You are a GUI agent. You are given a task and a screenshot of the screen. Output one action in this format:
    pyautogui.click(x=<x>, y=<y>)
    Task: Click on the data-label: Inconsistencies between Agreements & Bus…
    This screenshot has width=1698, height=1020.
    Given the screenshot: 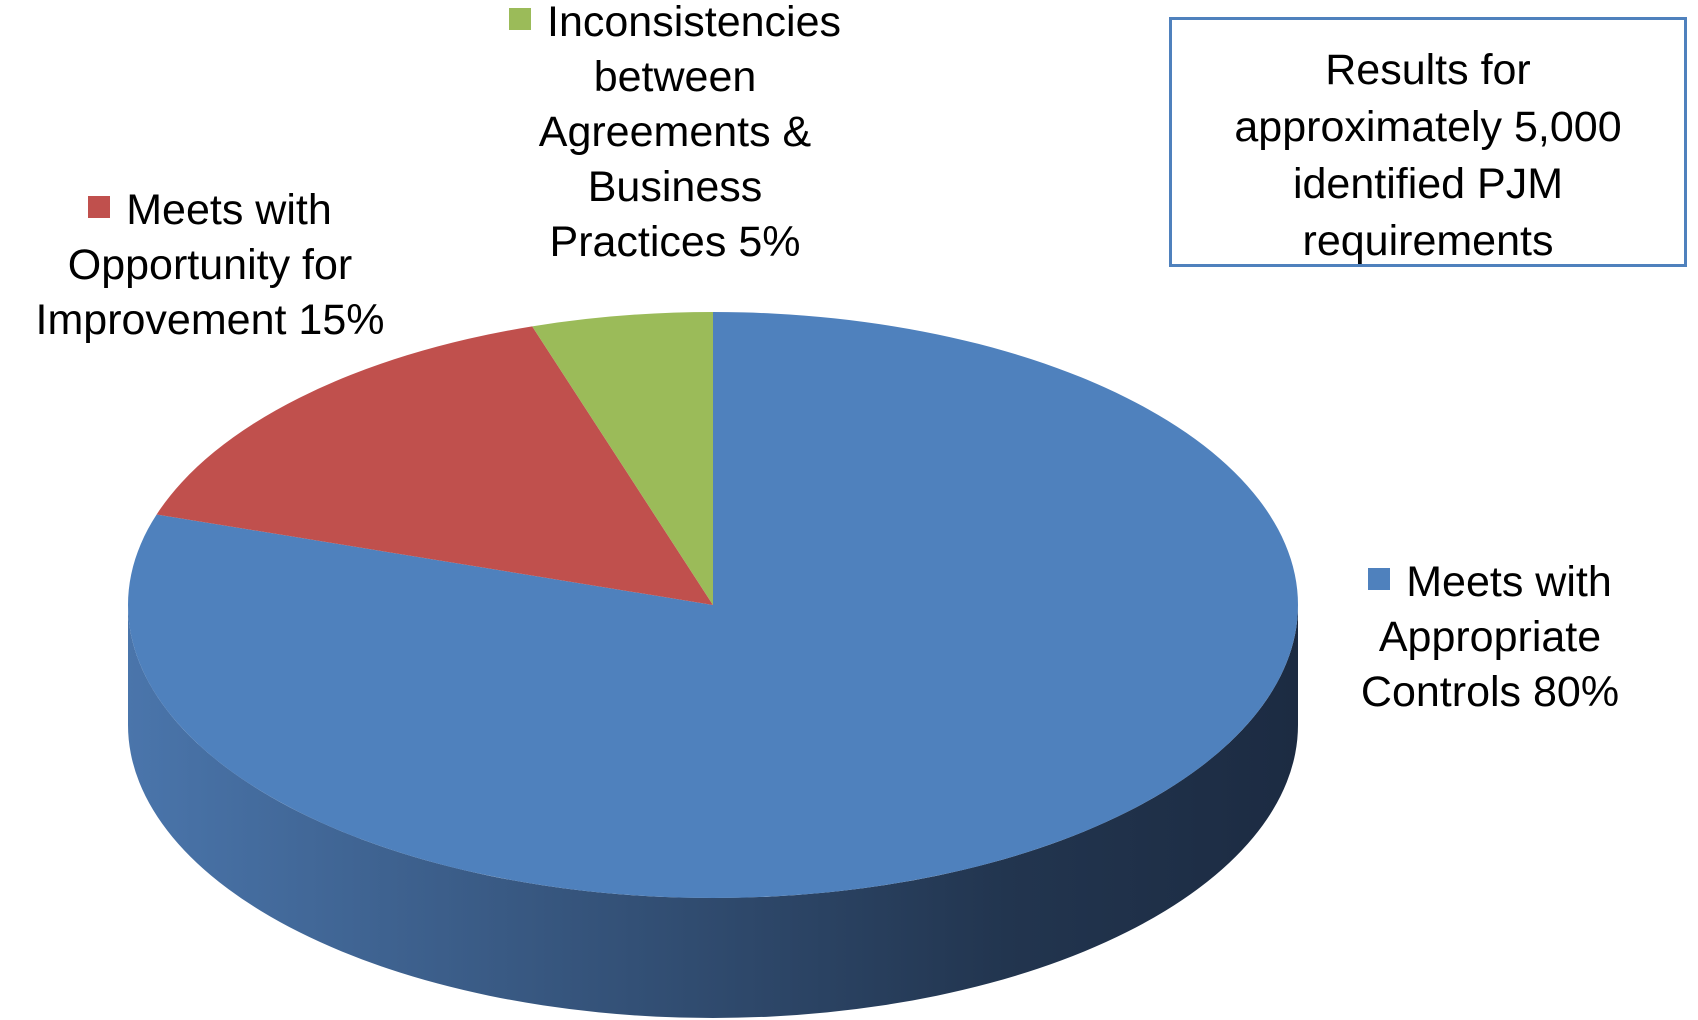 What is the action you would take?
    pyautogui.click(x=675, y=135)
    